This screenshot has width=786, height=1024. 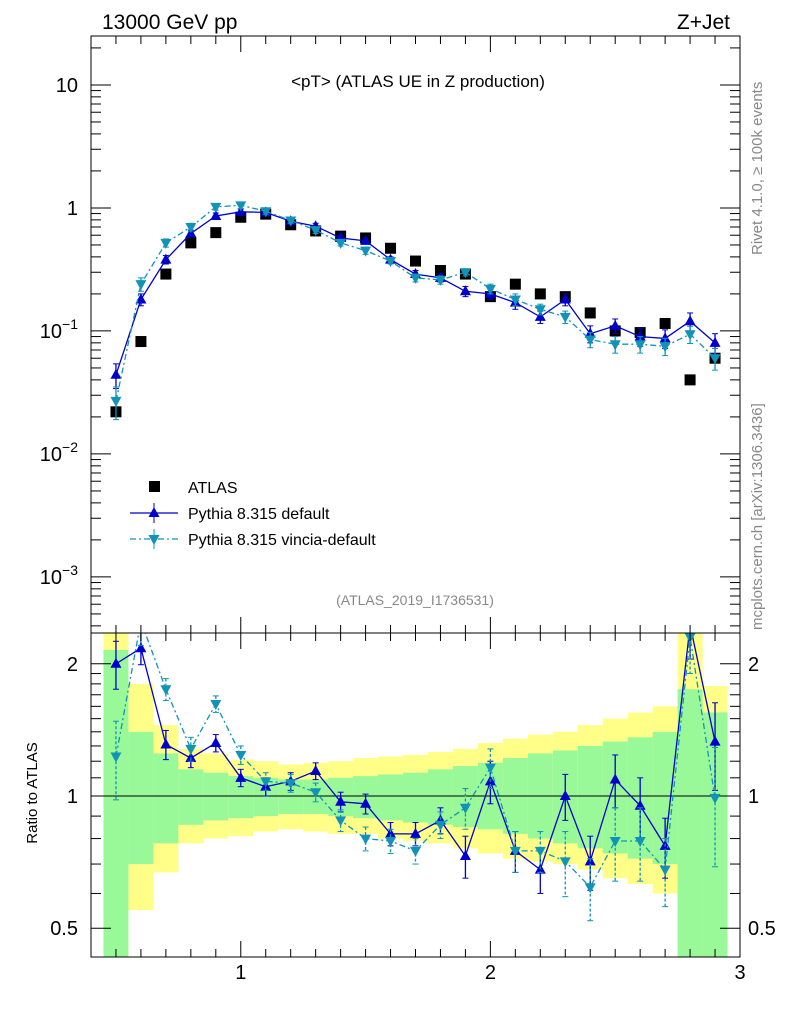 What do you see at coordinates (169, 22) in the screenshot?
I see `header-collision: 13000 GeV pp` at bounding box center [169, 22].